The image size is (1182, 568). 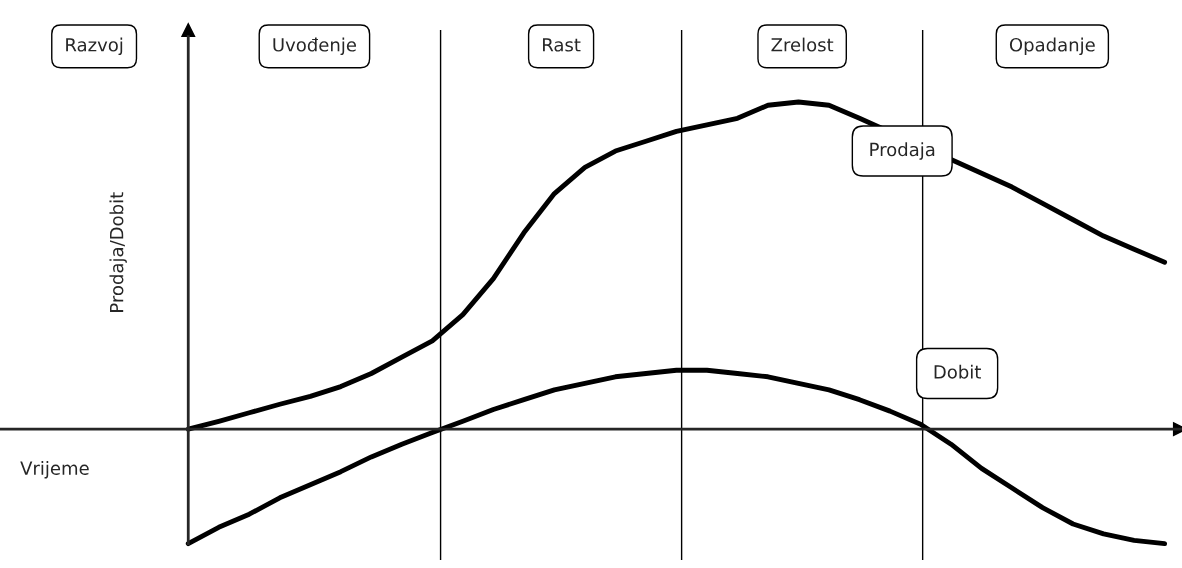 What do you see at coordinates (1052, 46) in the screenshot?
I see `text: Opadanje` at bounding box center [1052, 46].